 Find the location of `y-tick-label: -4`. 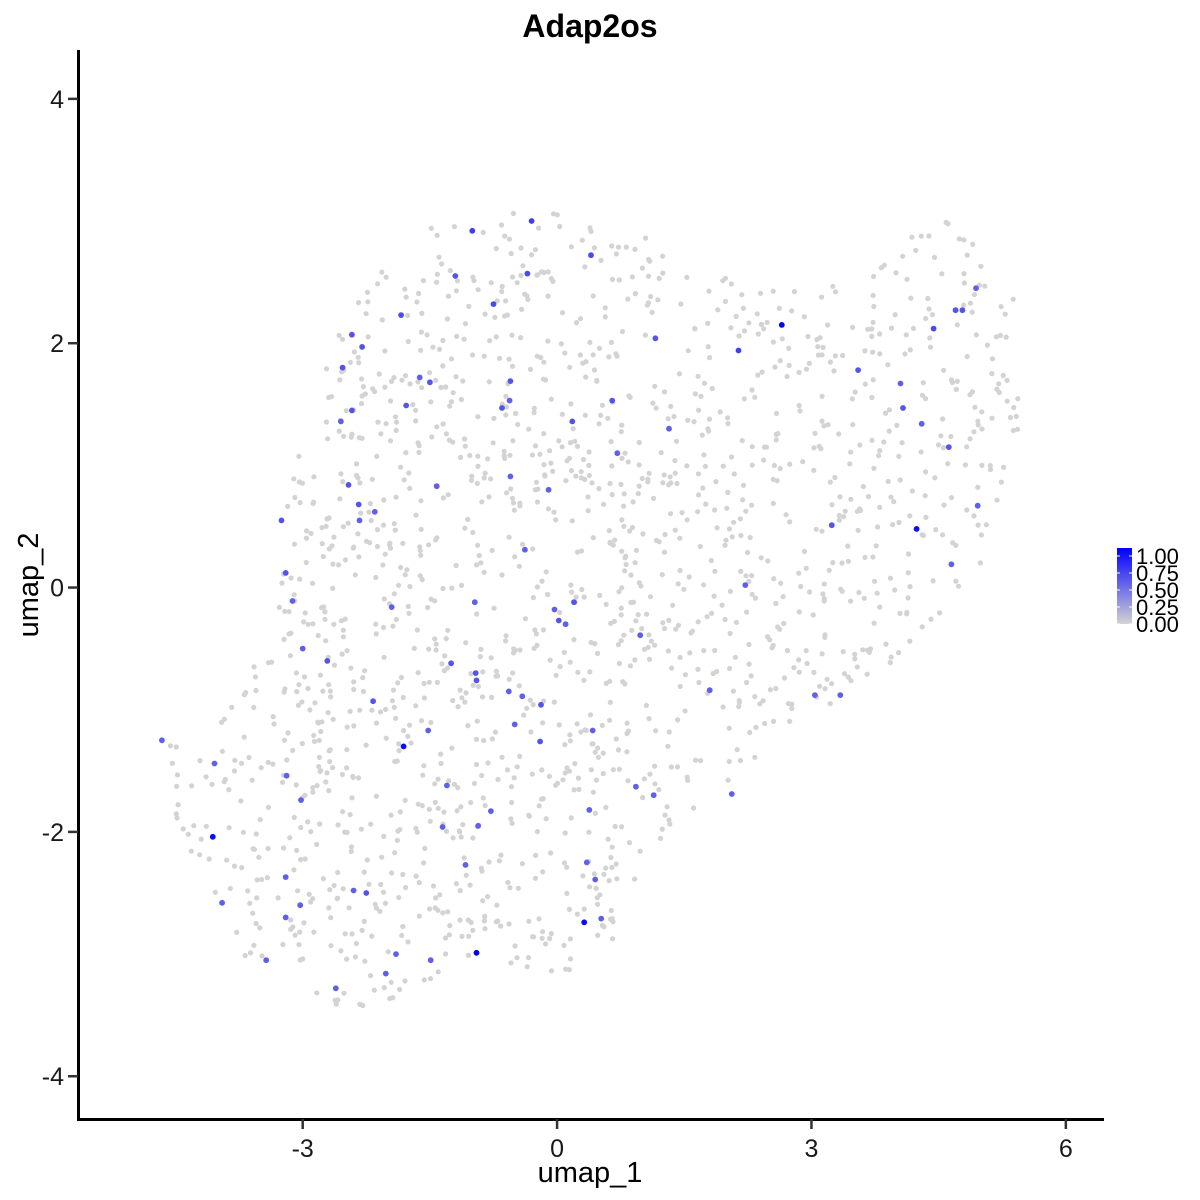

y-tick-label: -4 is located at coordinates (53, 1077).